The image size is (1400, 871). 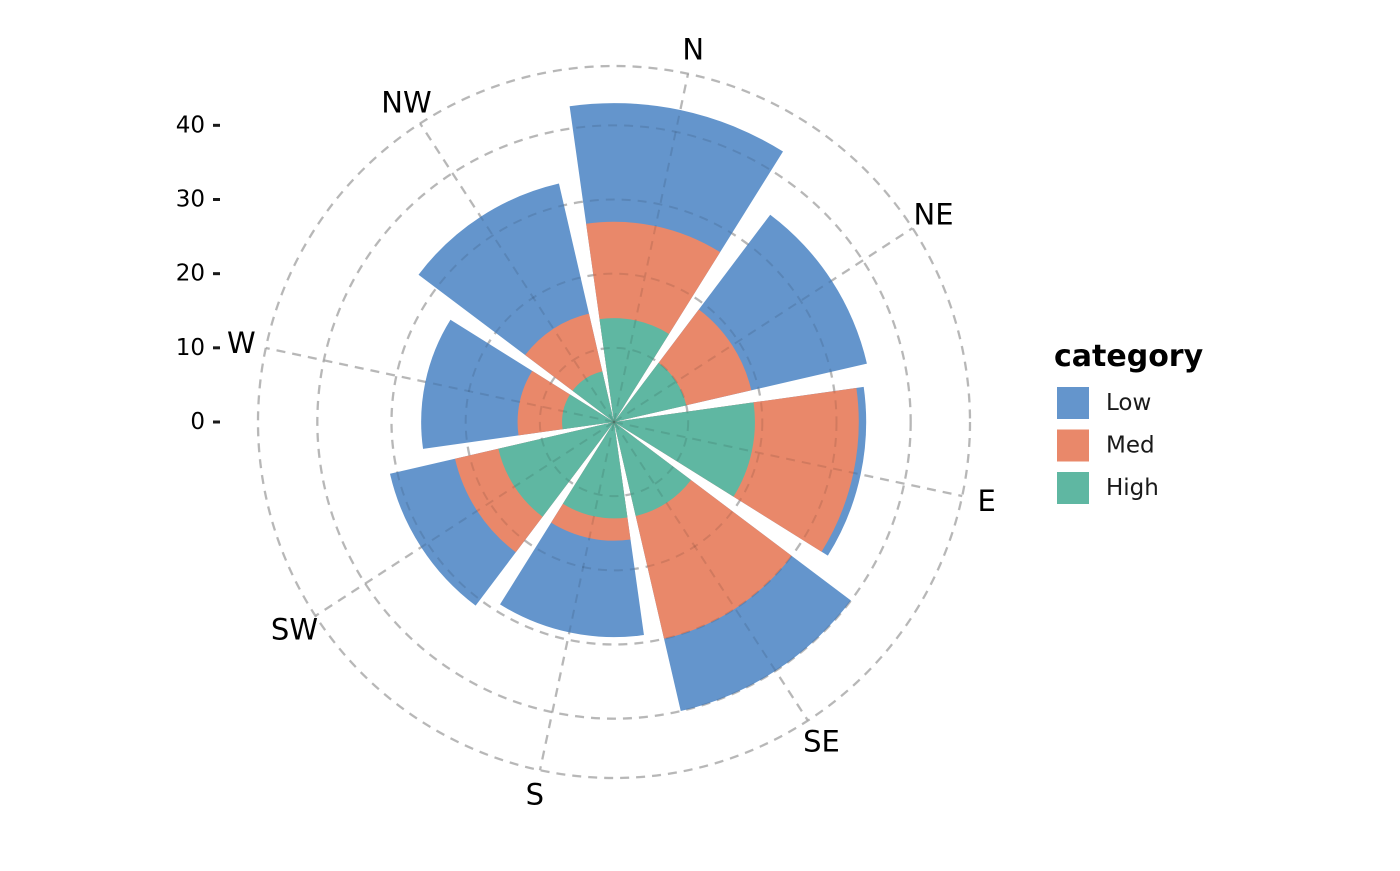 I want to click on tick-label: 40, so click(x=190, y=125).